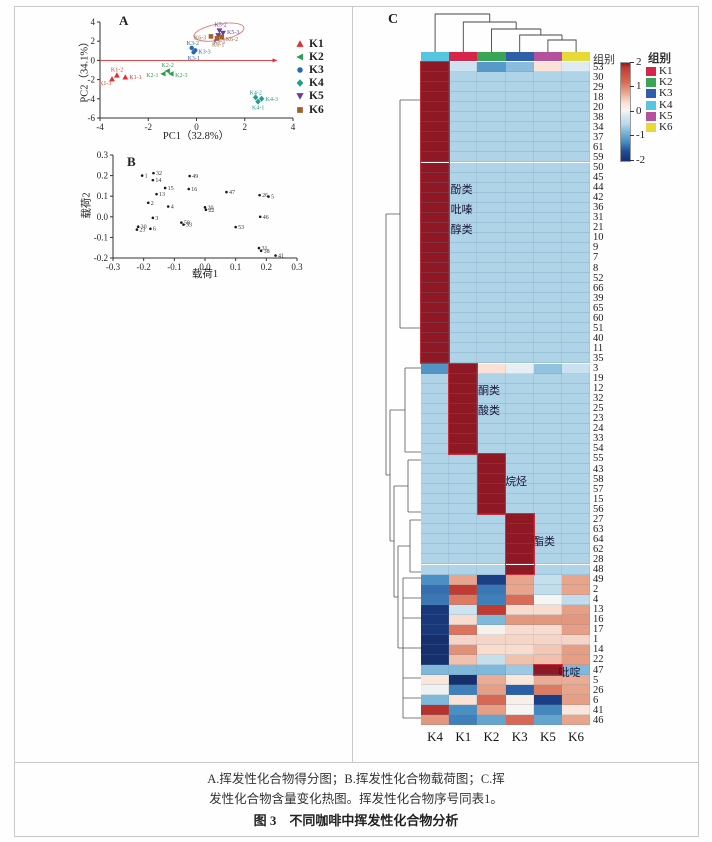 This screenshot has height=842, width=712. I want to click on row-label: 44, so click(598, 188).